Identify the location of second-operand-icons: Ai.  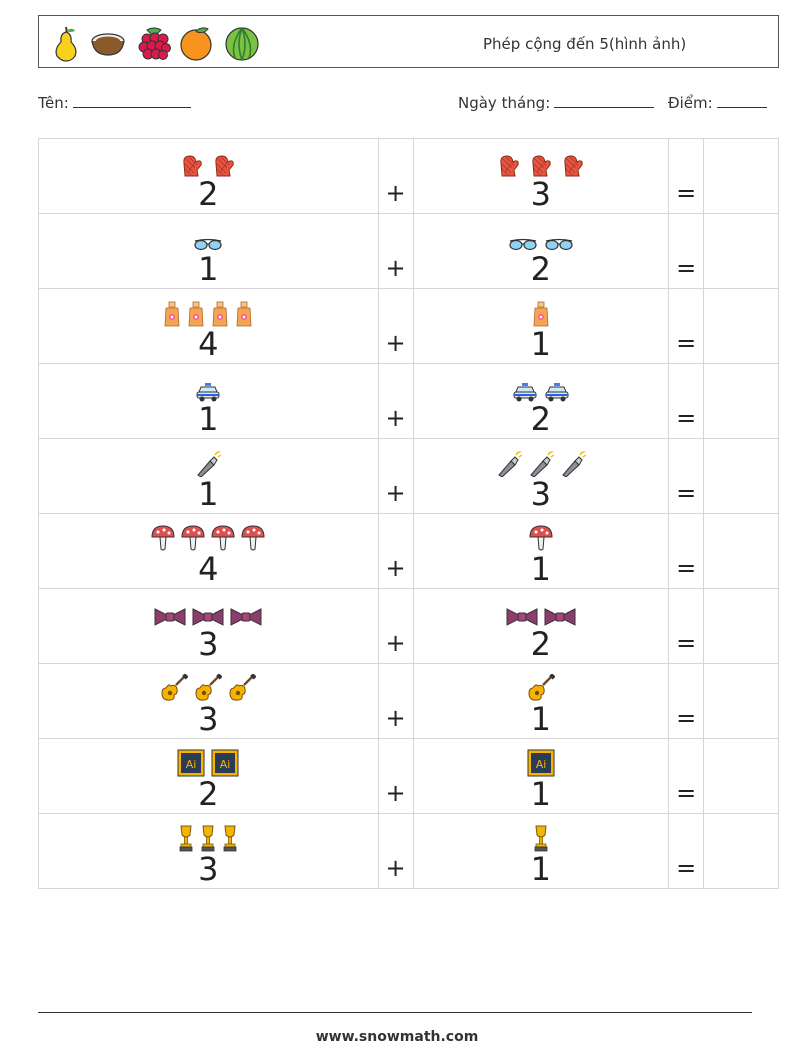
(541, 763).